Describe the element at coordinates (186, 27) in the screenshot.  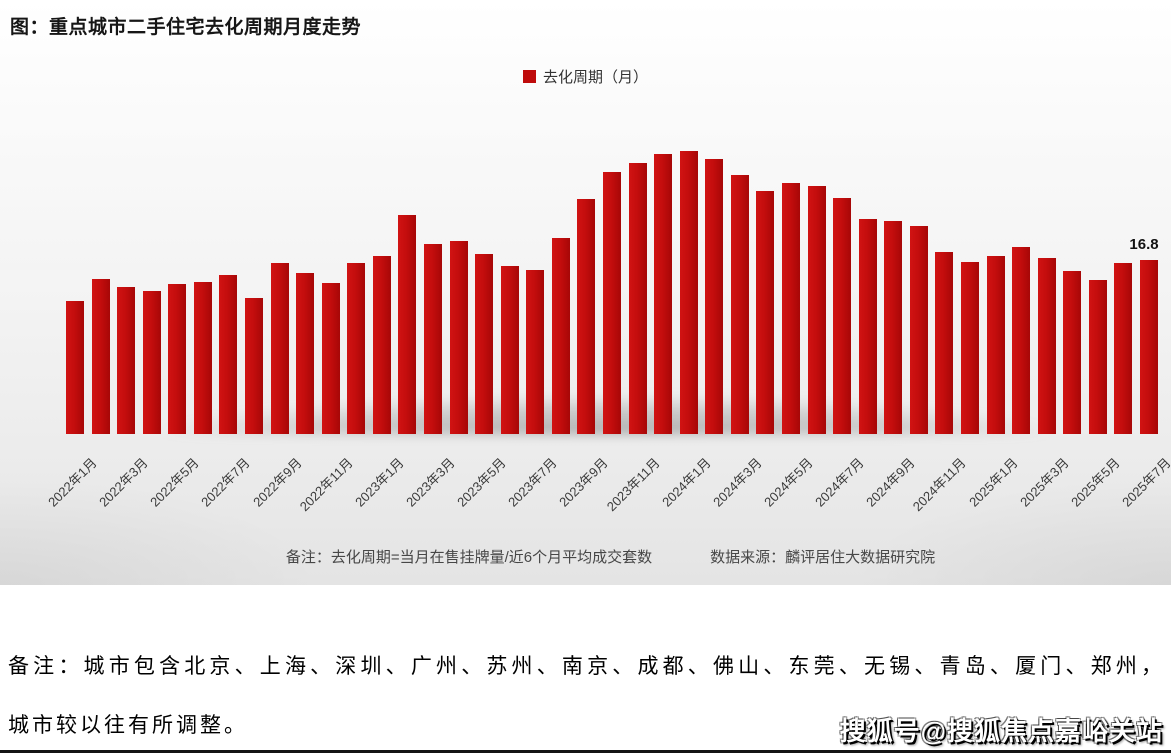
I see `chart-title: 图：重点城市二手住宅去化周期月度走势` at that location.